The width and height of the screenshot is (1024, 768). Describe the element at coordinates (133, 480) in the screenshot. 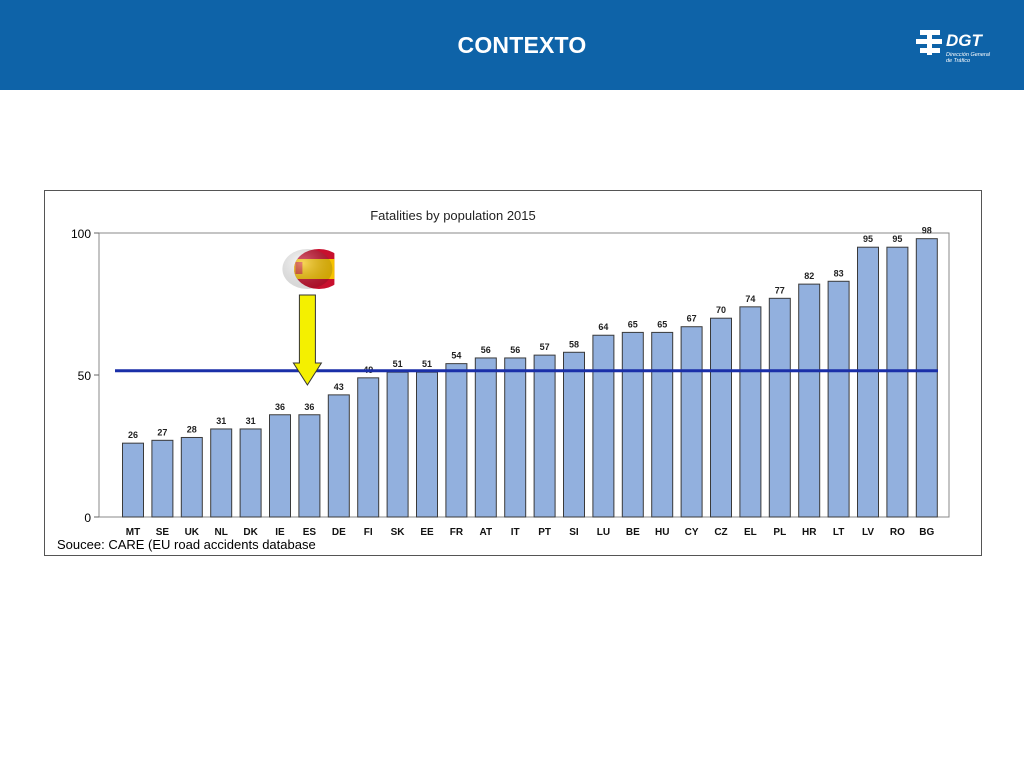

I see `bar-mt` at that location.